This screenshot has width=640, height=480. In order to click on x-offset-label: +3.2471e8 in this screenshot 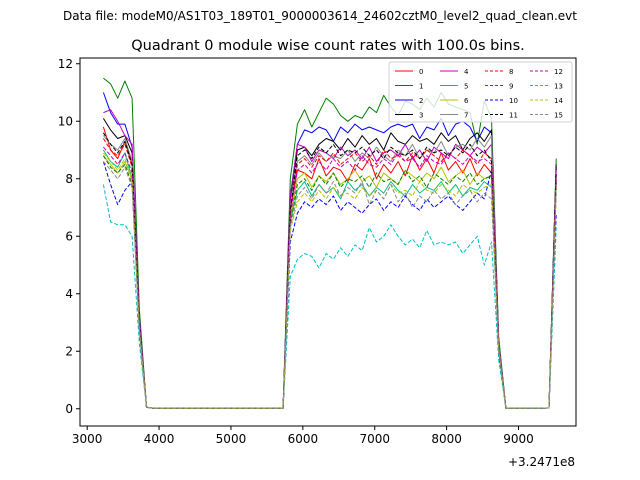, I will do `click(541, 462)`.